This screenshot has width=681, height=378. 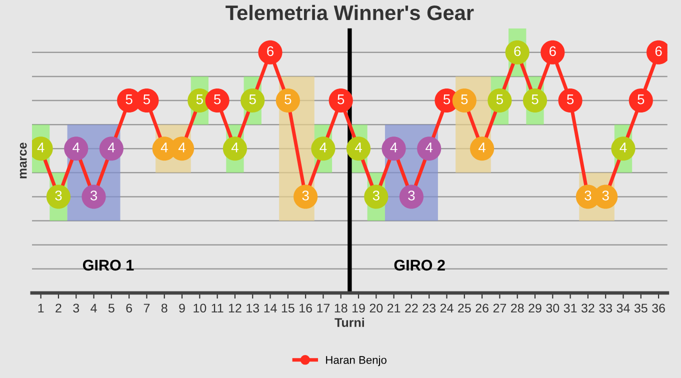 I want to click on x-tick-label: 27, so click(x=499, y=308).